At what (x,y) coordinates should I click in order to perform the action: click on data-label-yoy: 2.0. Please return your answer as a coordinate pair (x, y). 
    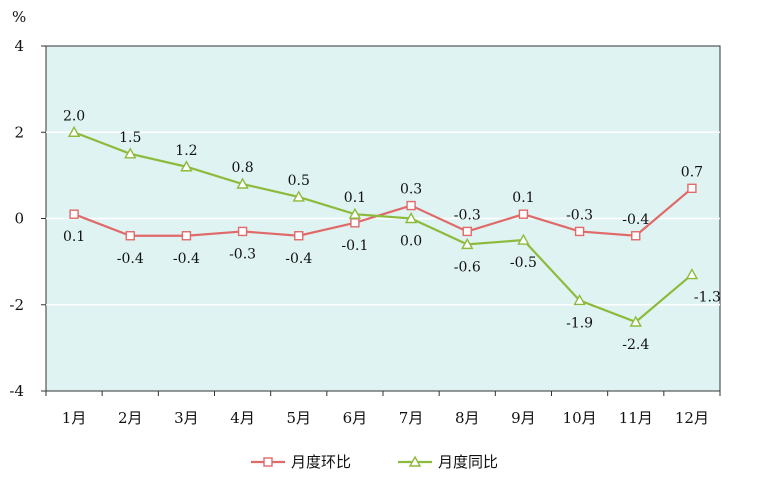
    Looking at the image, I should click on (74, 116).